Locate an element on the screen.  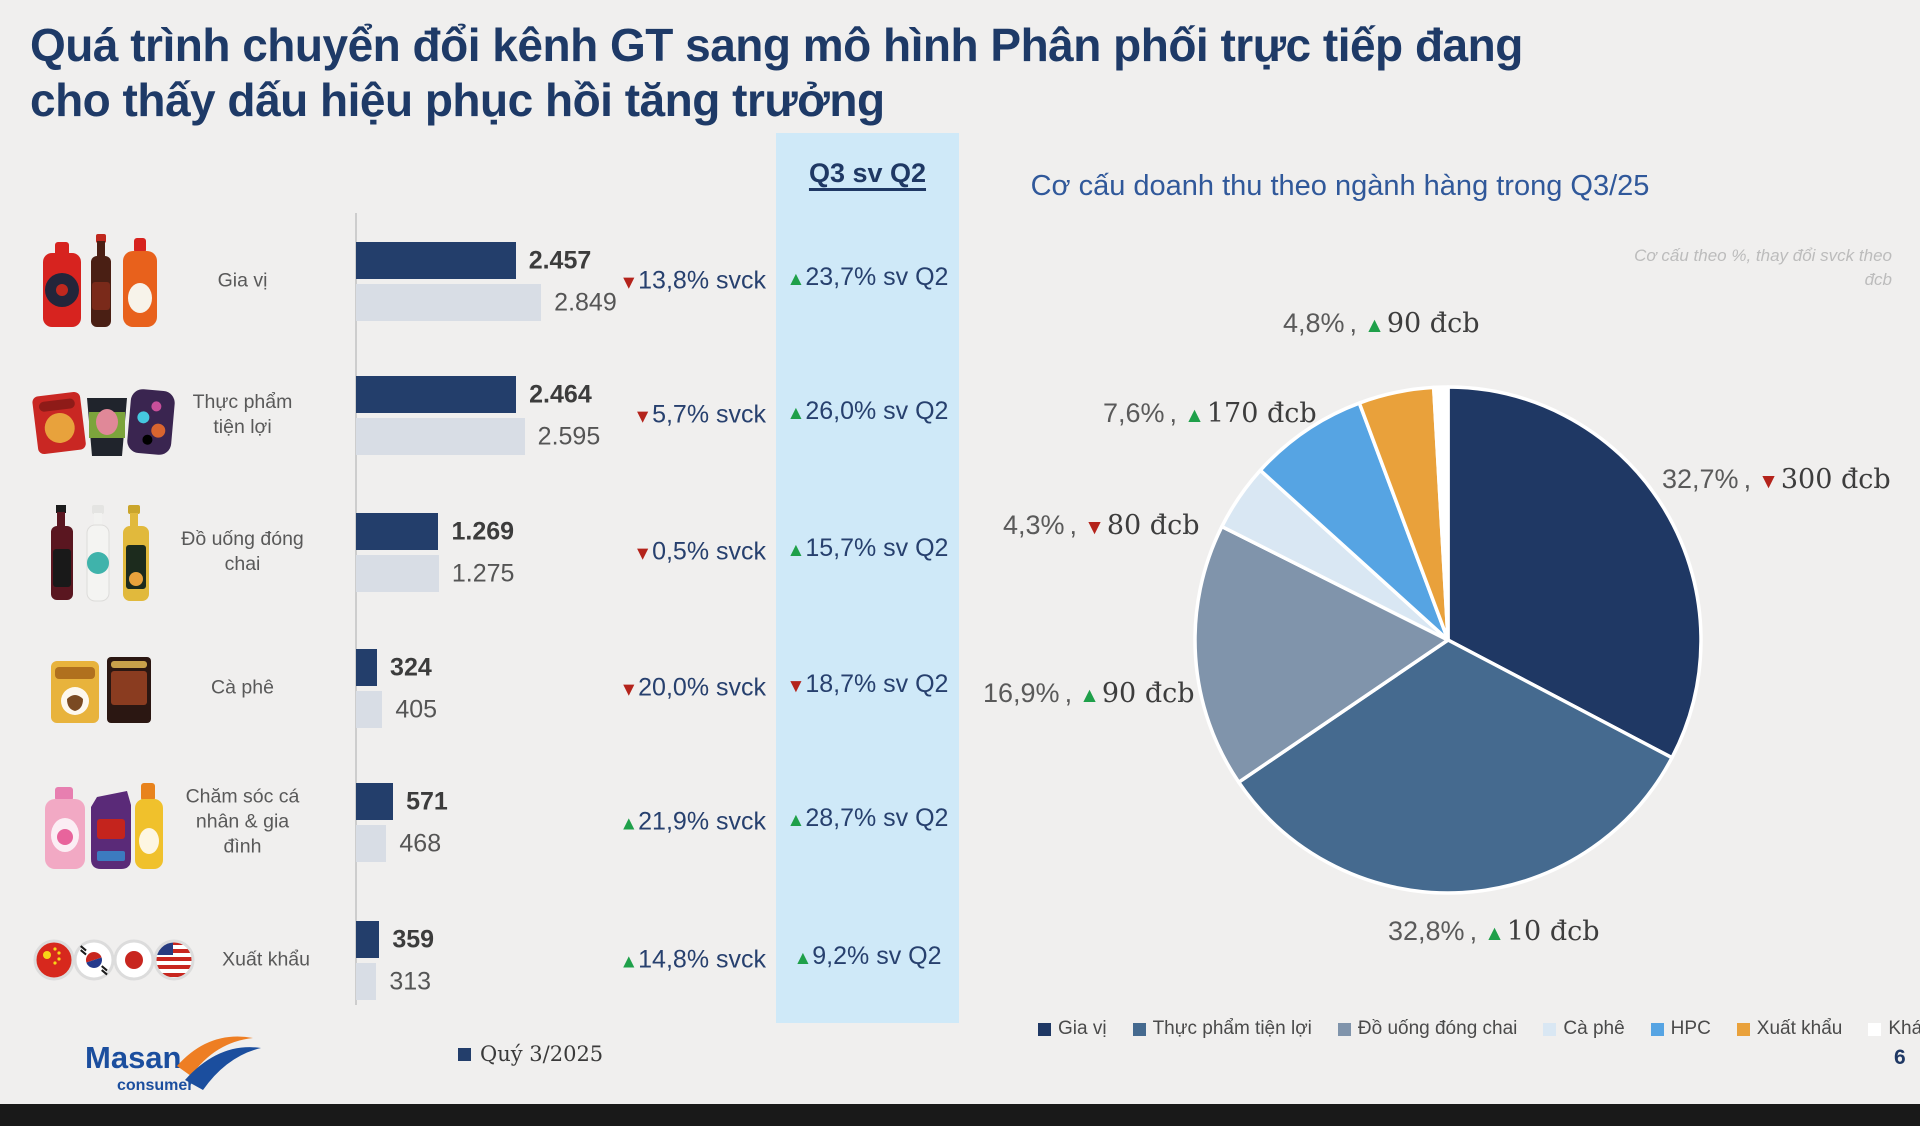
yoy-value: 21,9% svck is located at coordinates (702, 821).